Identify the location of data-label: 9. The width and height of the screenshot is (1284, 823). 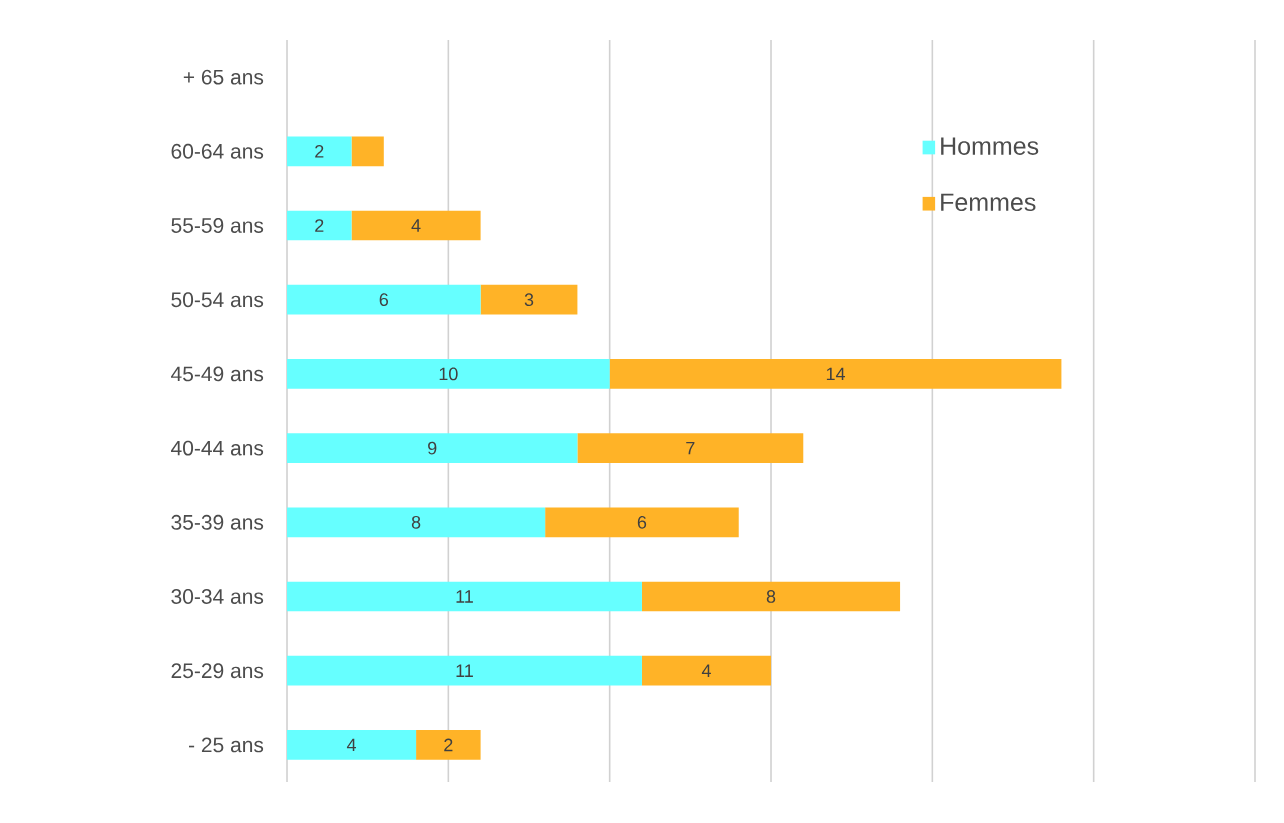
(432, 448).